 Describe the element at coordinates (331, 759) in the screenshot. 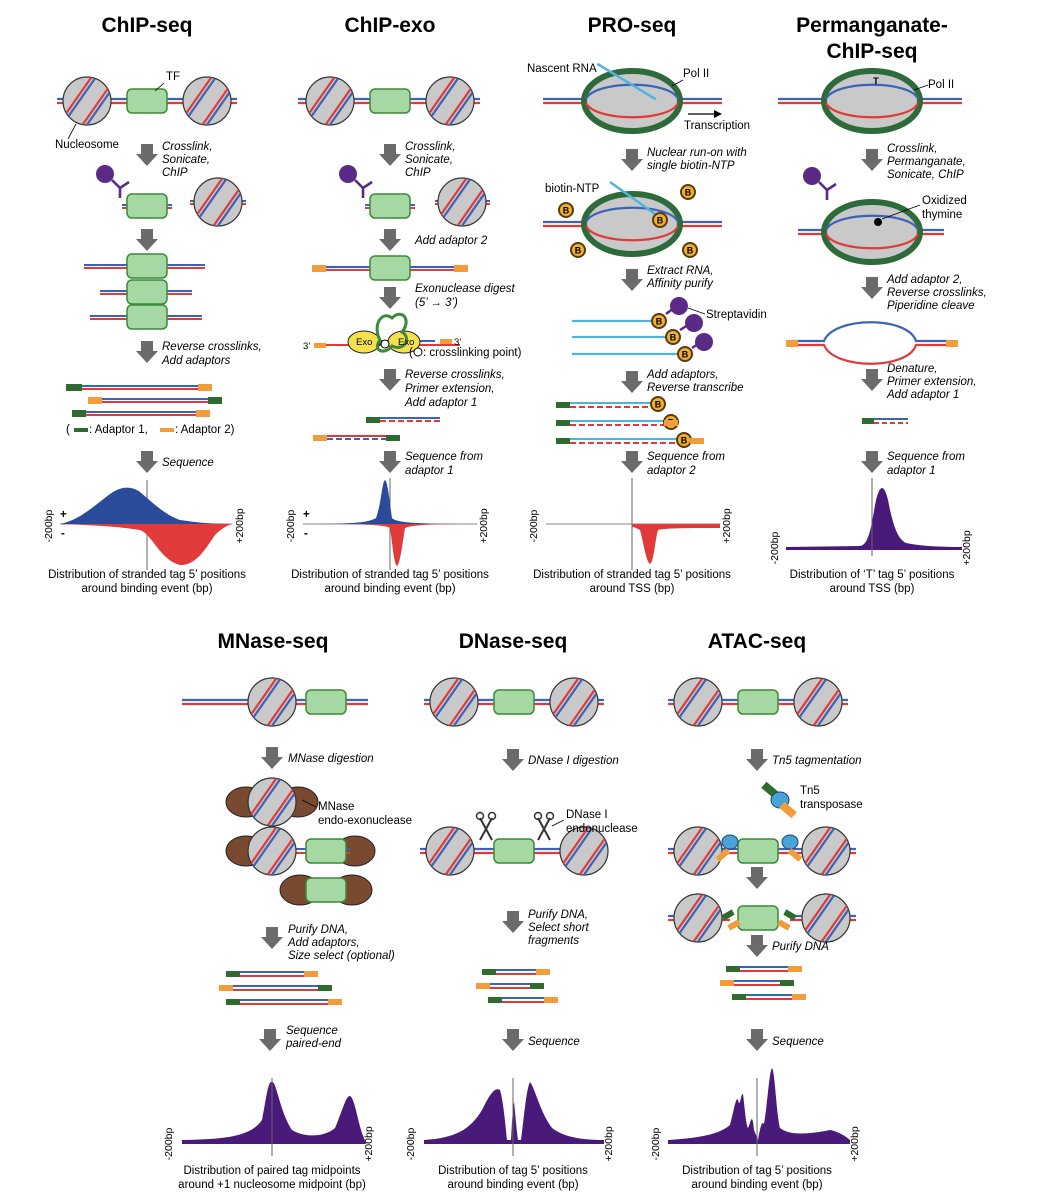

I see `svg-text: MNase digestion` at that location.